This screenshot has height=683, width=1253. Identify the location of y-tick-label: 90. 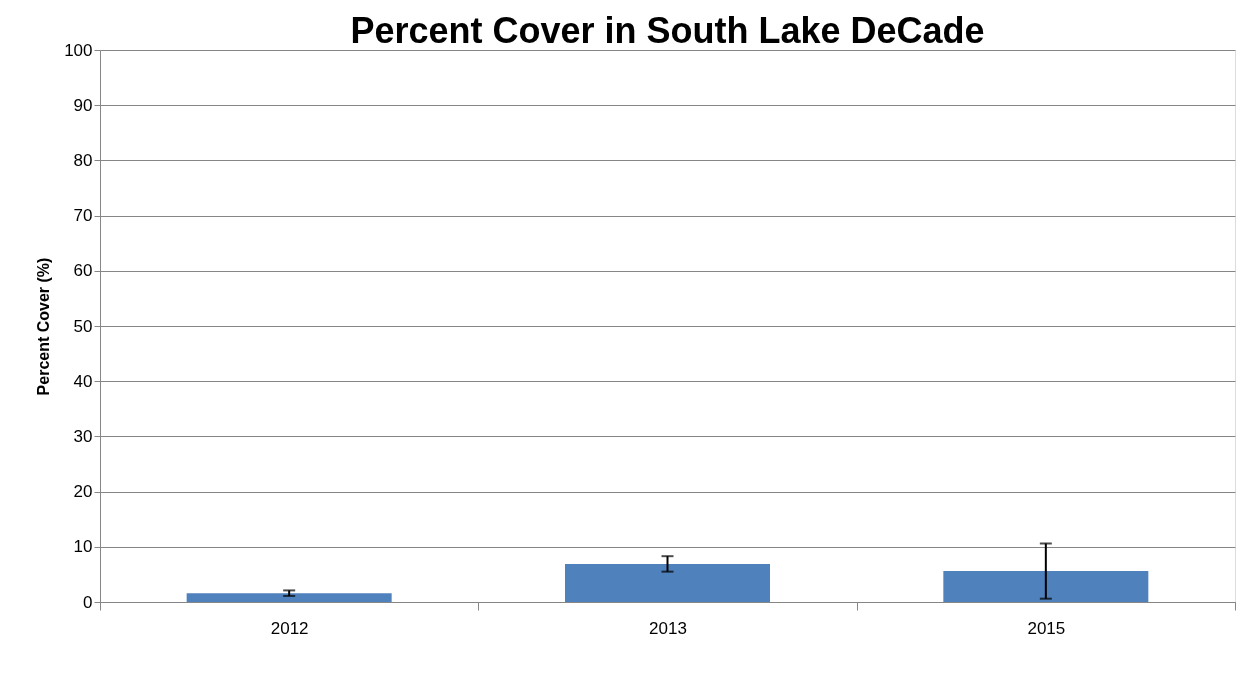
(83, 105).